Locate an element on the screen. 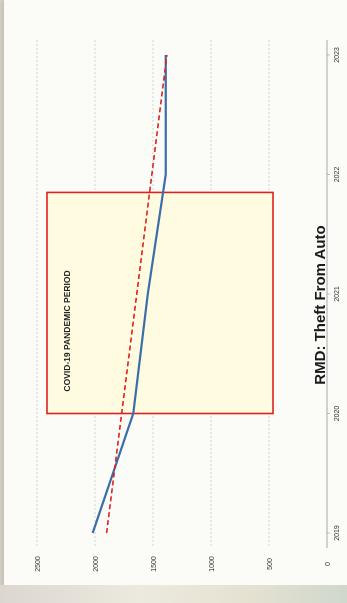 The image size is (347, 603). category-tick-label: 2022 is located at coordinates (337, 175).